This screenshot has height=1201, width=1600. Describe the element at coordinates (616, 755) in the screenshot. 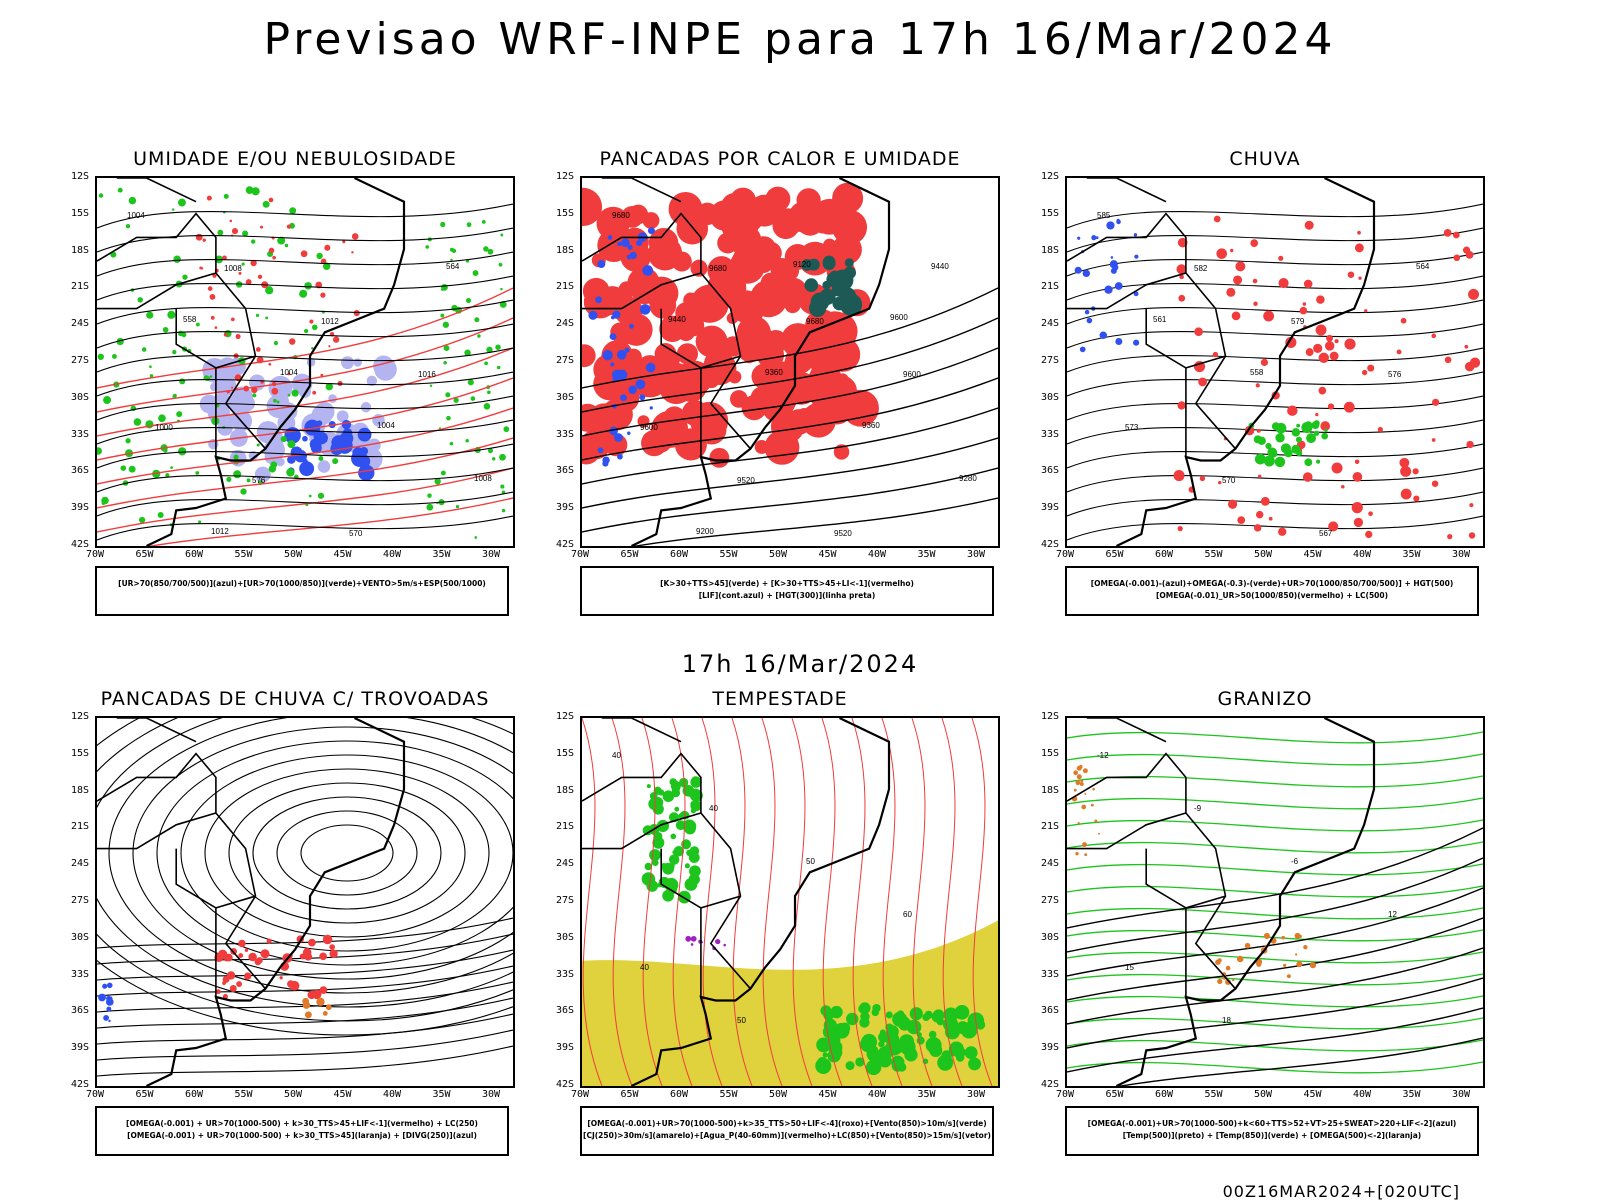

I see `contour-label: 40` at that location.